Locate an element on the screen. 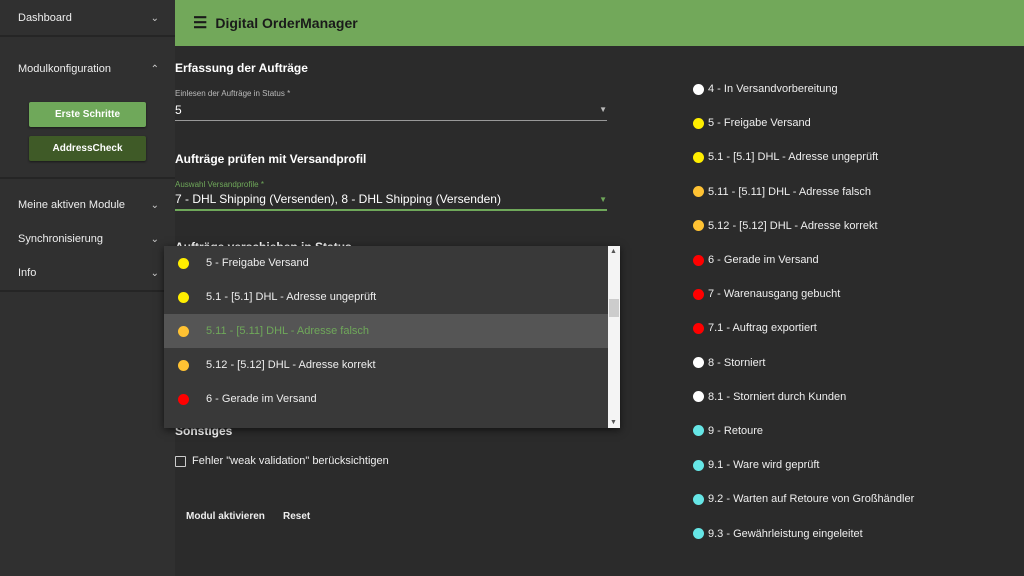 This screenshot has height=576, width=1024. sidebar-item-meine-module: Meine aktiven Module ⌄ is located at coordinates (87, 205).